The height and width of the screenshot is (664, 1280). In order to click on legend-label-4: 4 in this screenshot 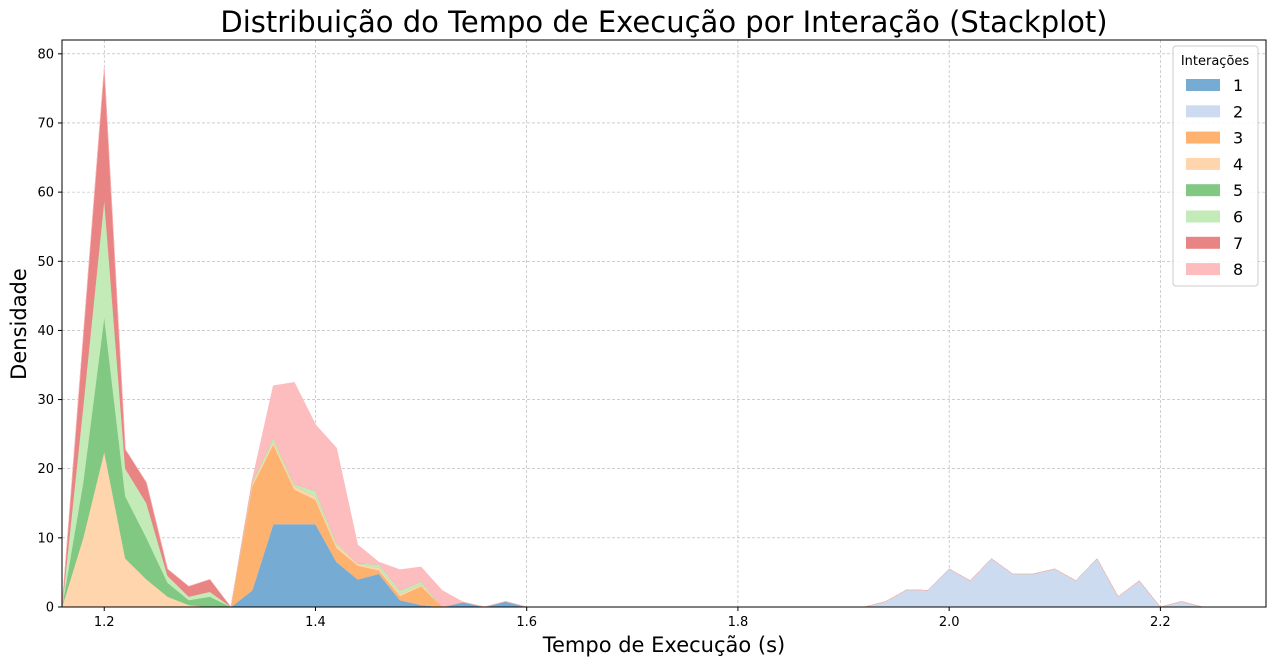, I will do `click(1238, 164)`.